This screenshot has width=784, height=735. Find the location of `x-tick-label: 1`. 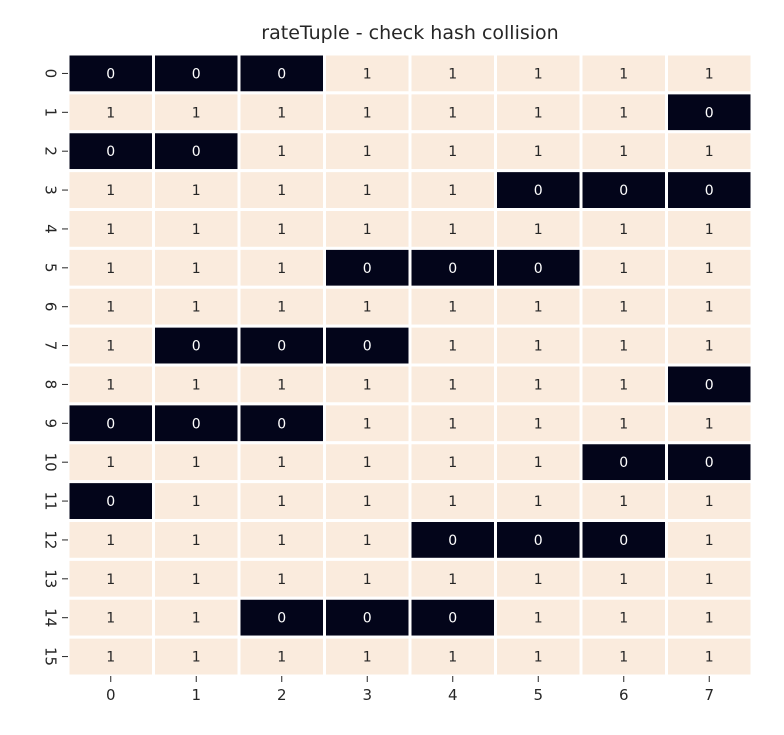

x-tick-label: 1 is located at coordinates (196, 695).